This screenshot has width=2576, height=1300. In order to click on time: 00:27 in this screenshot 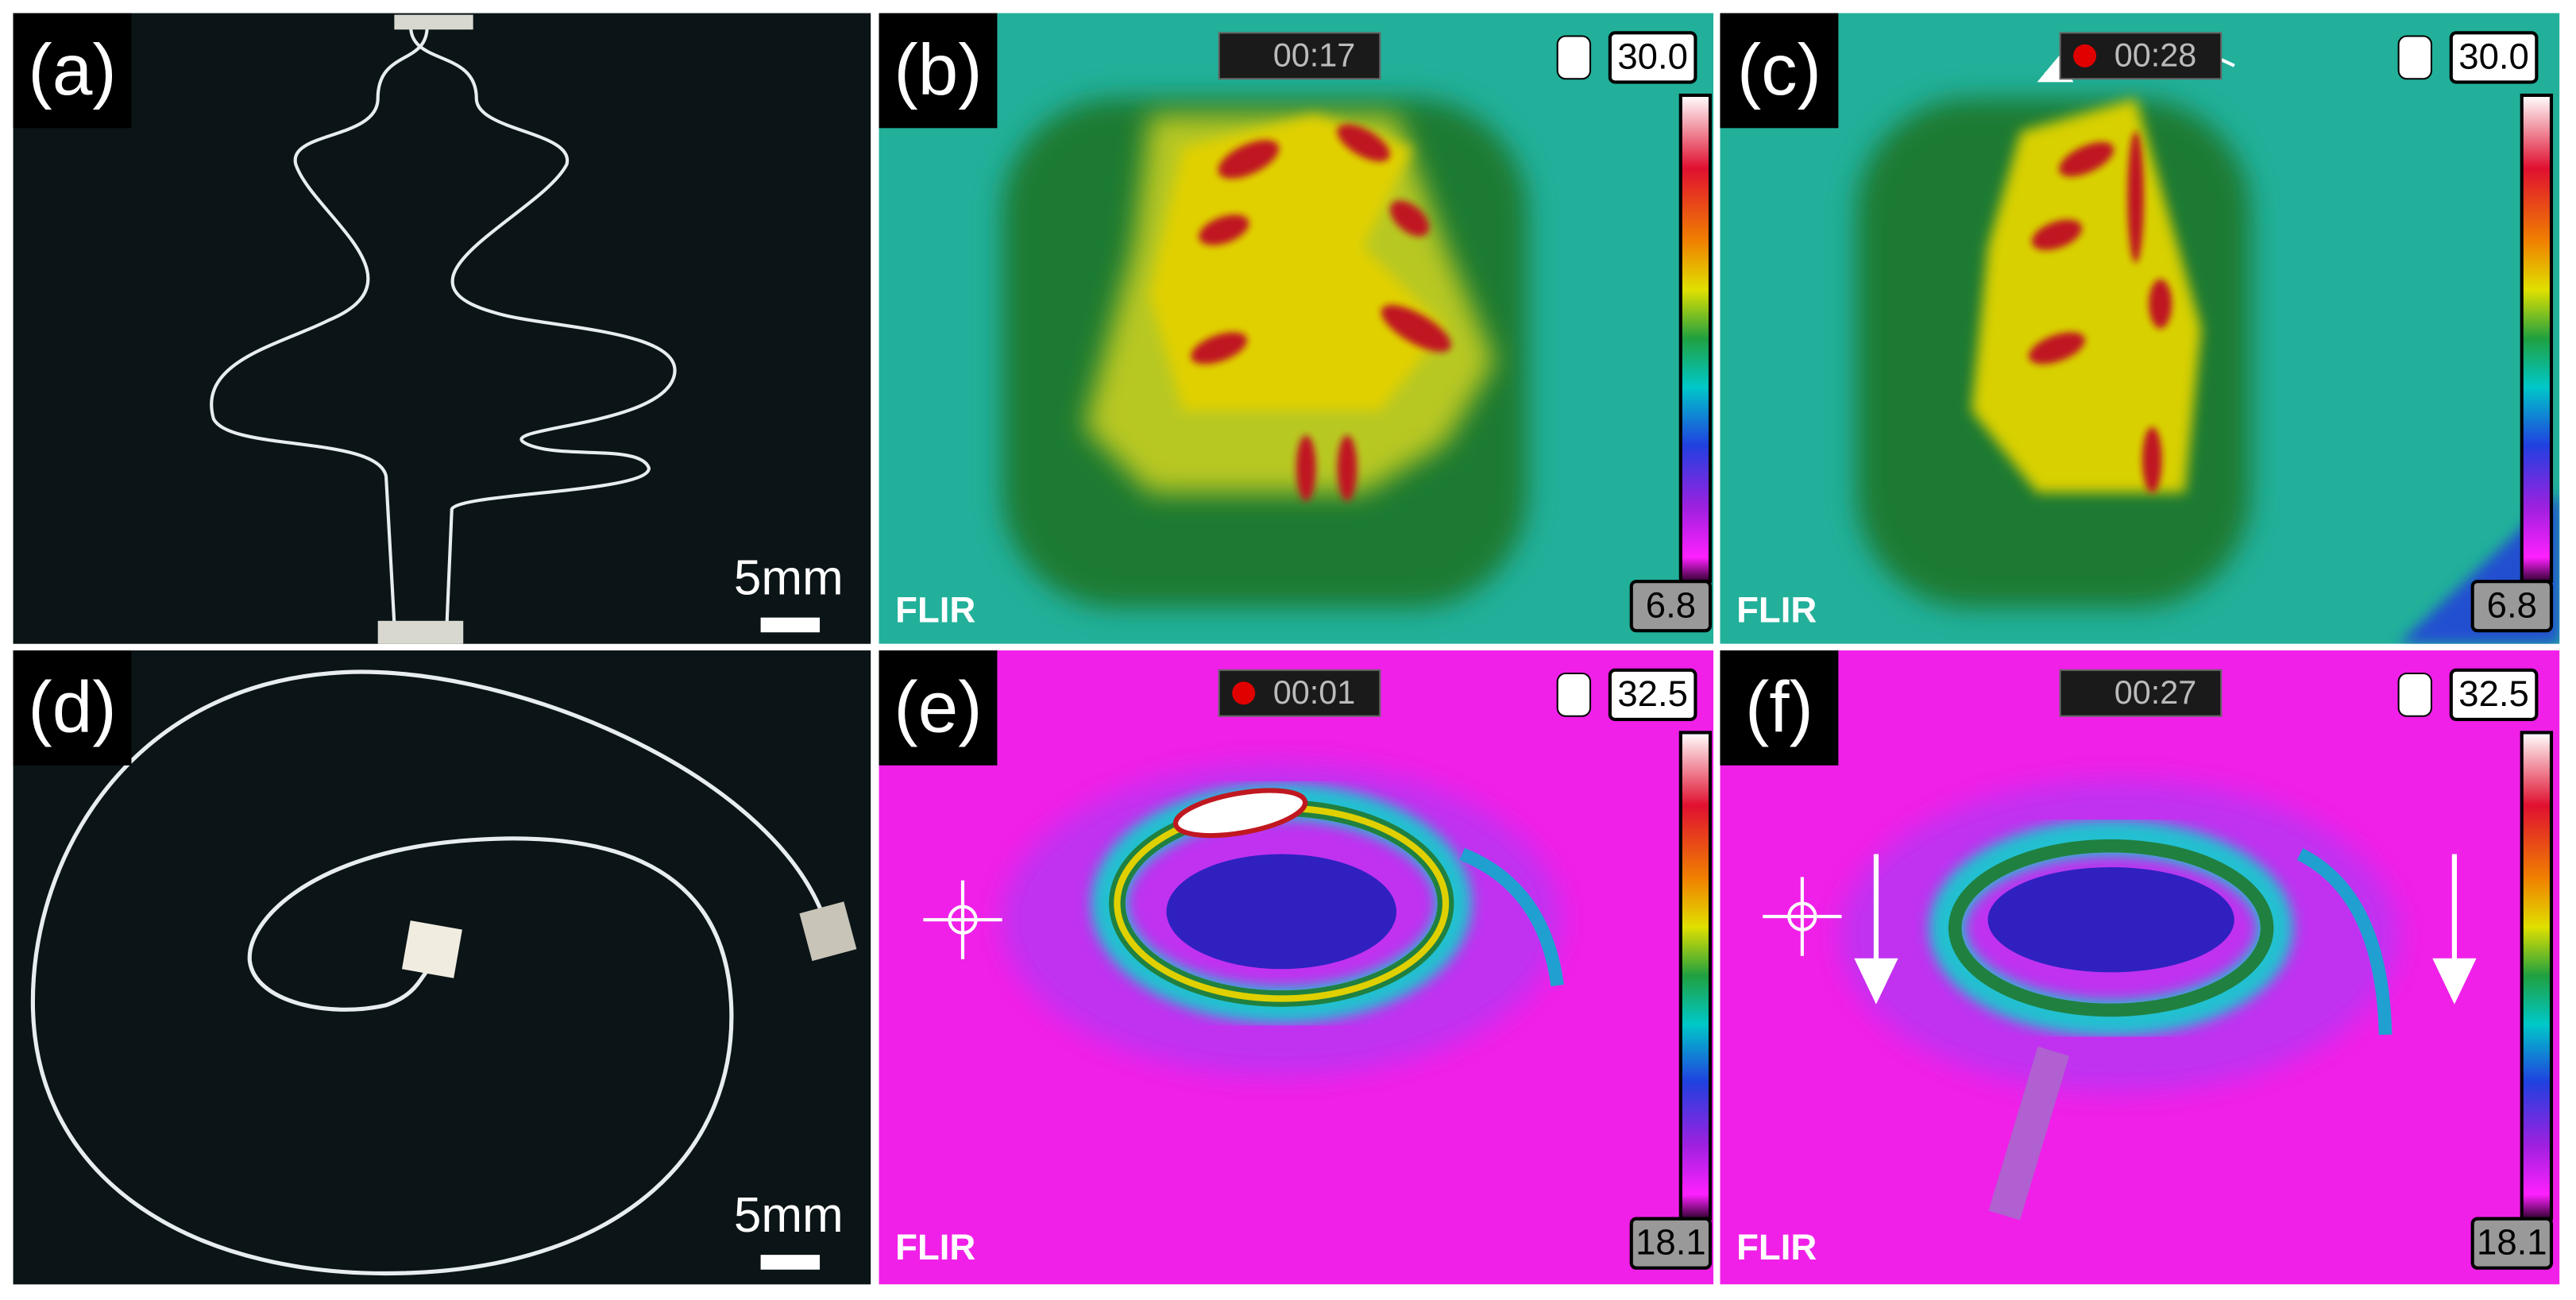, I will do `click(2155, 692)`.